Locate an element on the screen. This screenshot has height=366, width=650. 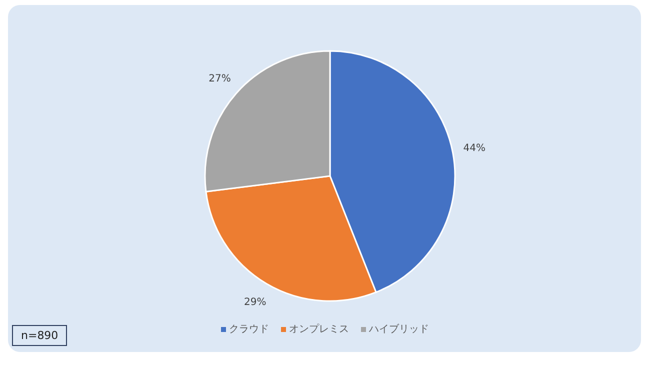
data-label: 27% is located at coordinates (219, 78).